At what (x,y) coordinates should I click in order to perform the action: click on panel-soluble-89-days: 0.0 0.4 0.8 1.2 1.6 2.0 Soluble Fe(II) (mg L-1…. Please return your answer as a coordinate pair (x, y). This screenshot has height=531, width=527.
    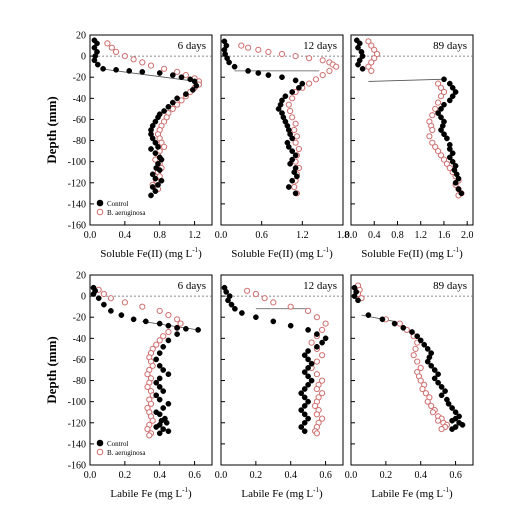
    Looking at the image, I should click on (409, 147).